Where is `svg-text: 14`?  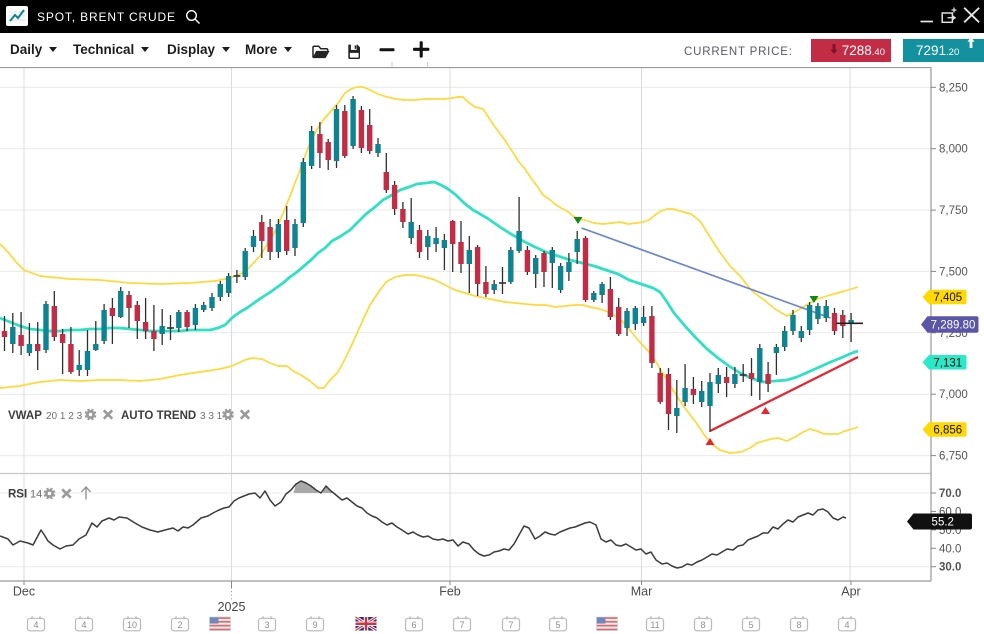
svg-text: 14 is located at coordinates (36, 495).